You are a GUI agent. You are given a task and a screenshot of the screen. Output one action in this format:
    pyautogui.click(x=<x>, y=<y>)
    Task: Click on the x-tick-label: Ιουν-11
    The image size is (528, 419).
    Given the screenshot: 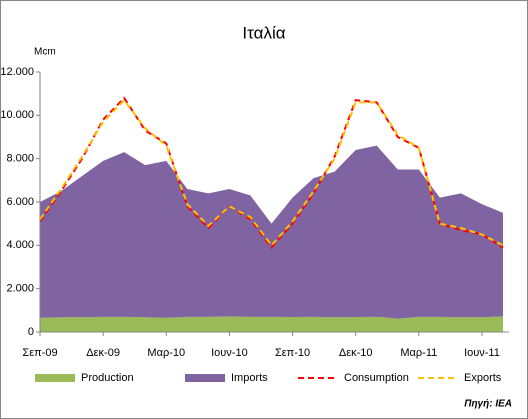 What is the action you would take?
    pyautogui.click(x=482, y=353)
    